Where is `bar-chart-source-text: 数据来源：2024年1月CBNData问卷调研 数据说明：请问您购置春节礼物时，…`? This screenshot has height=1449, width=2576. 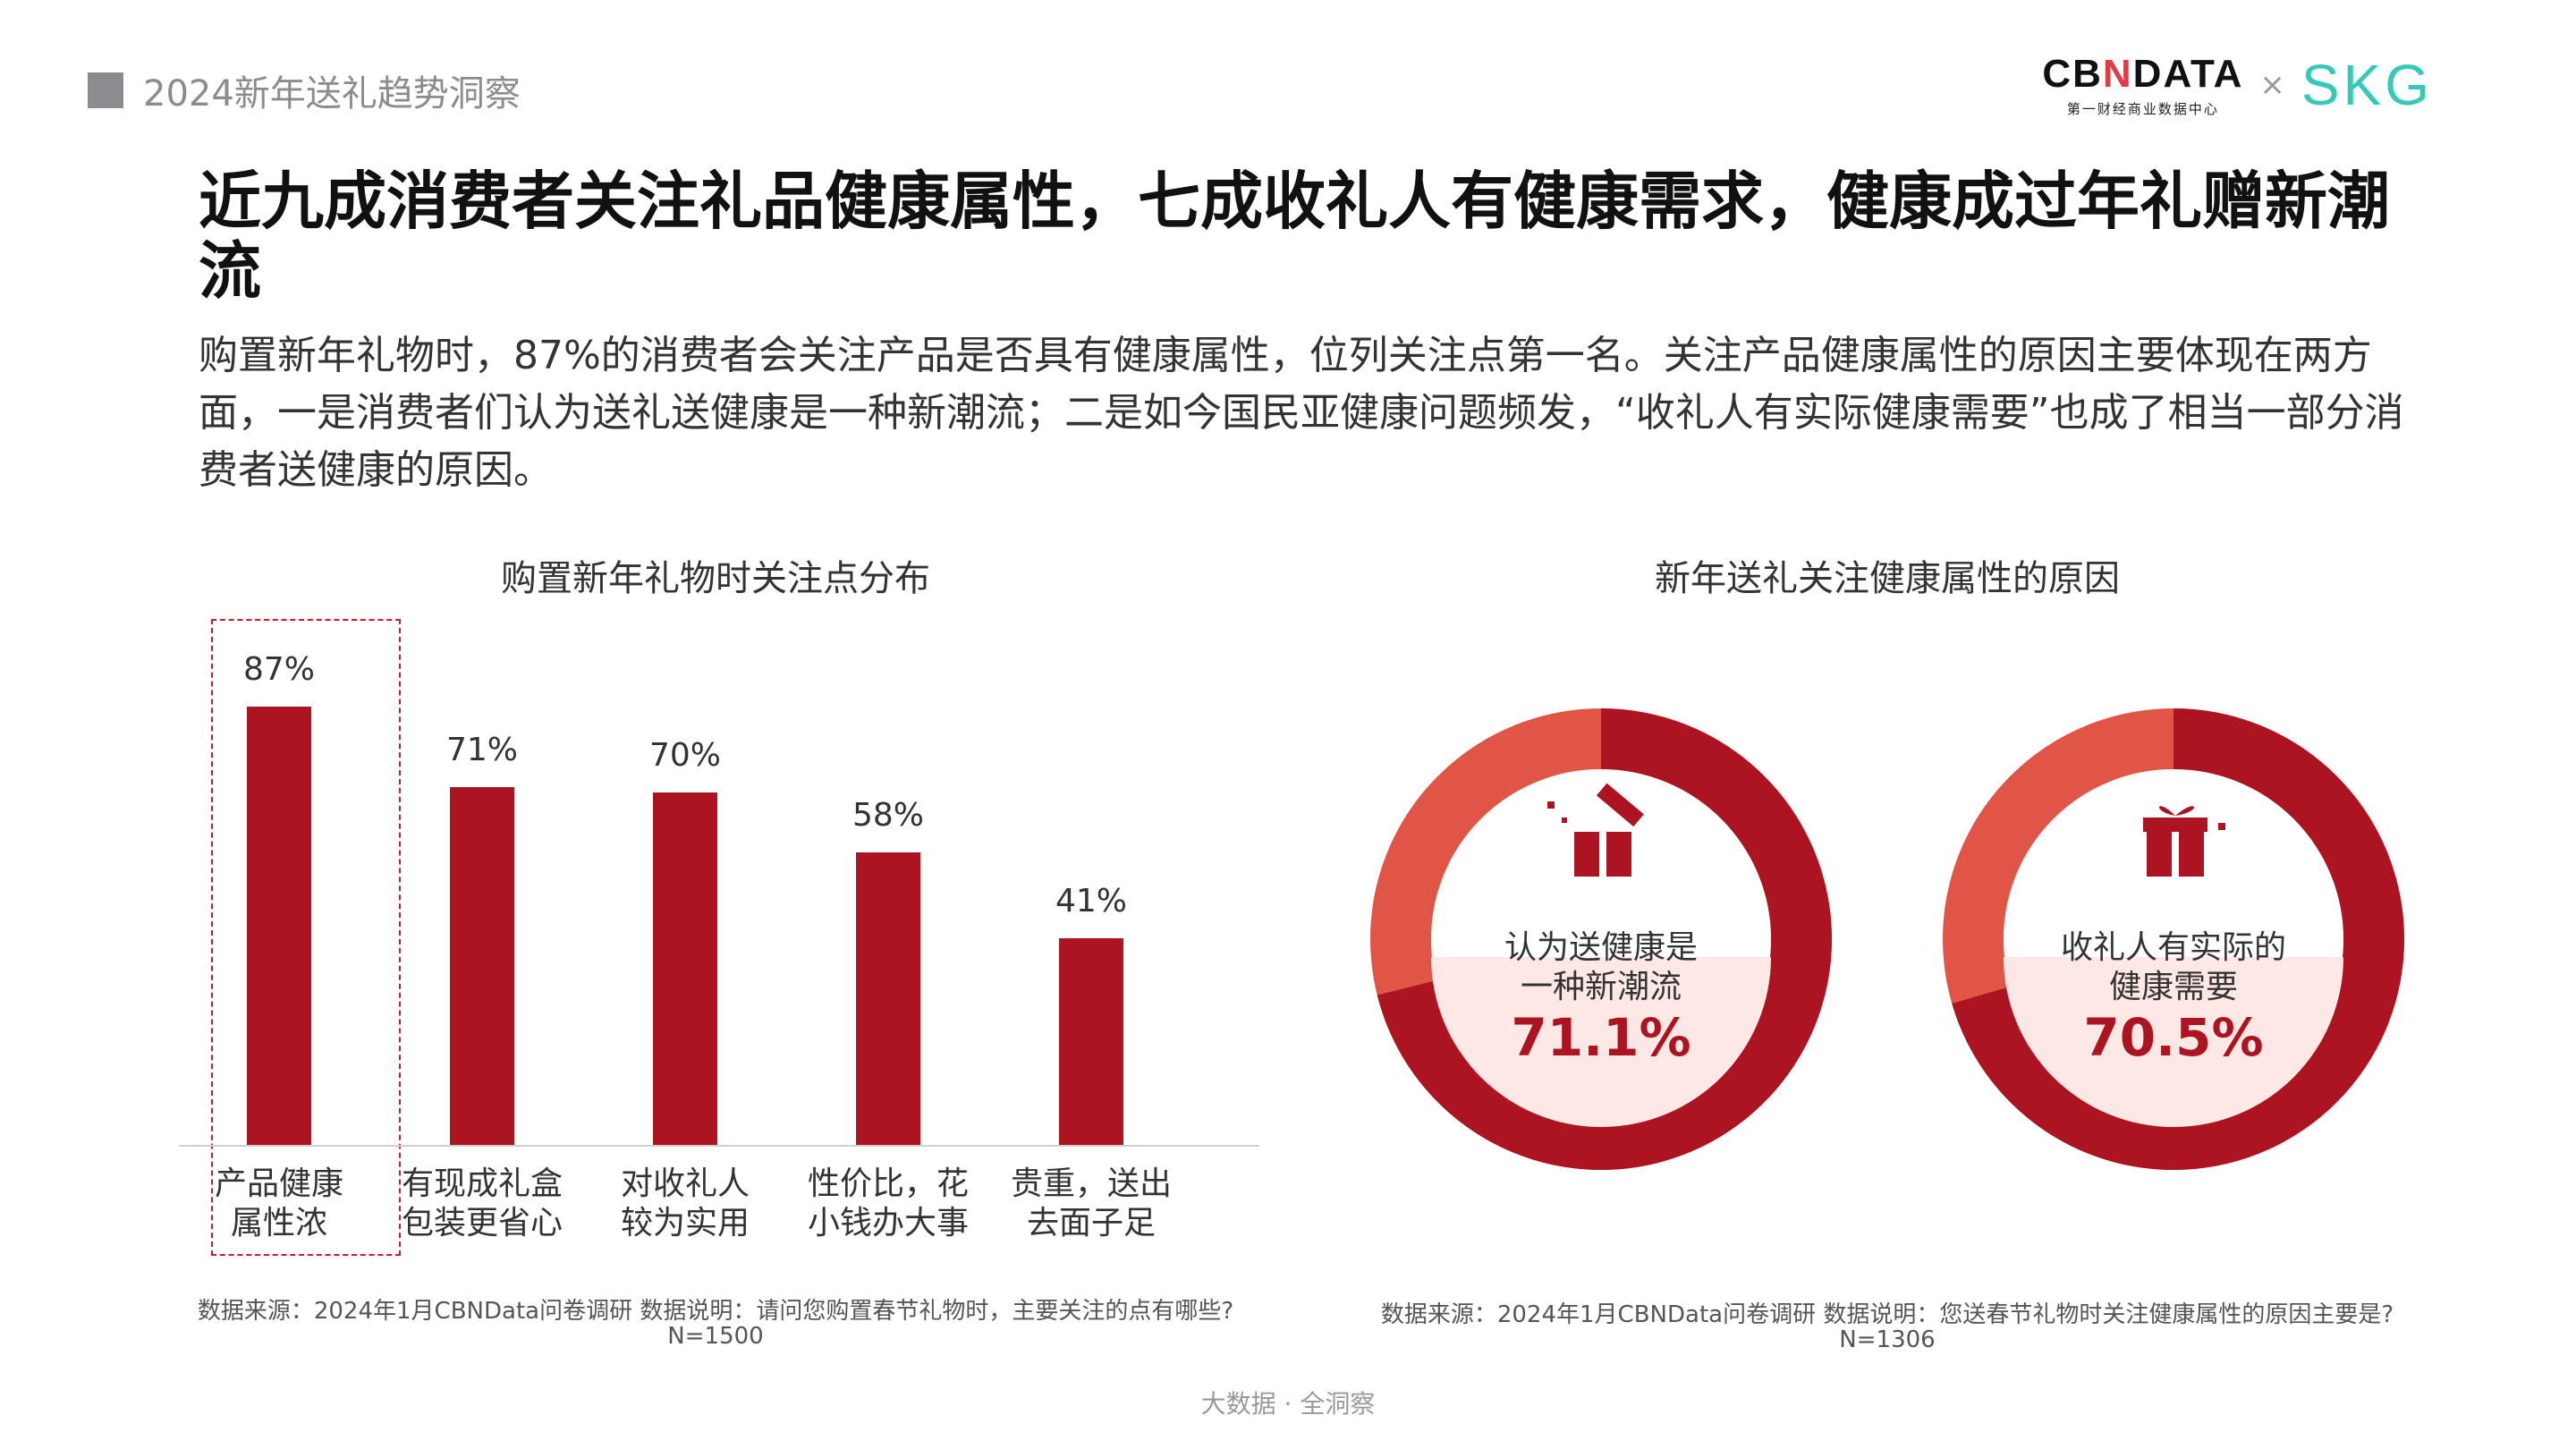
bar-chart-source-text: 数据来源：2024年1月CBNData问卷调研 数据说明：请问您购置春节礼物时，… is located at coordinates (715, 1311).